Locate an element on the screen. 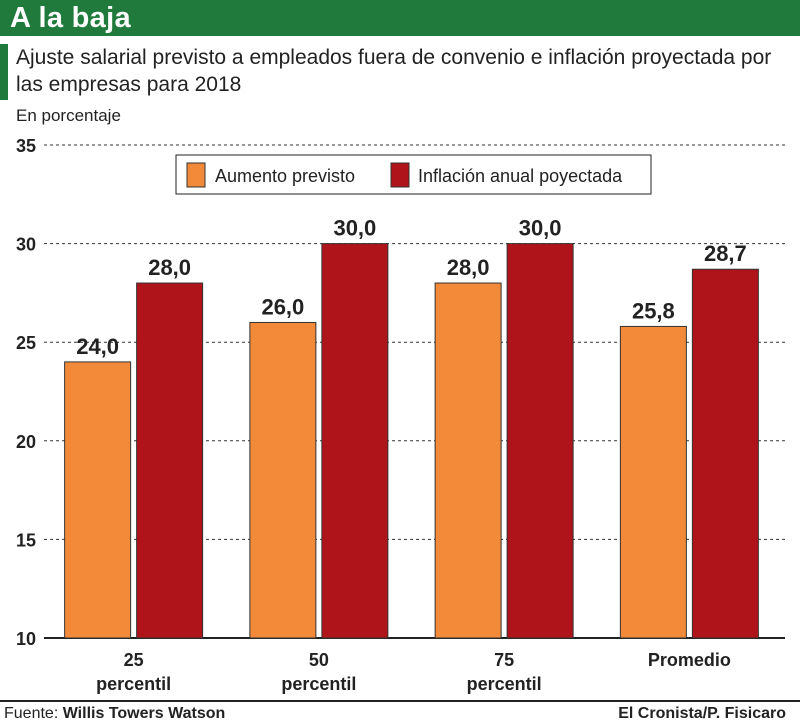  x-tick-label: Promedio is located at coordinates (689, 660).